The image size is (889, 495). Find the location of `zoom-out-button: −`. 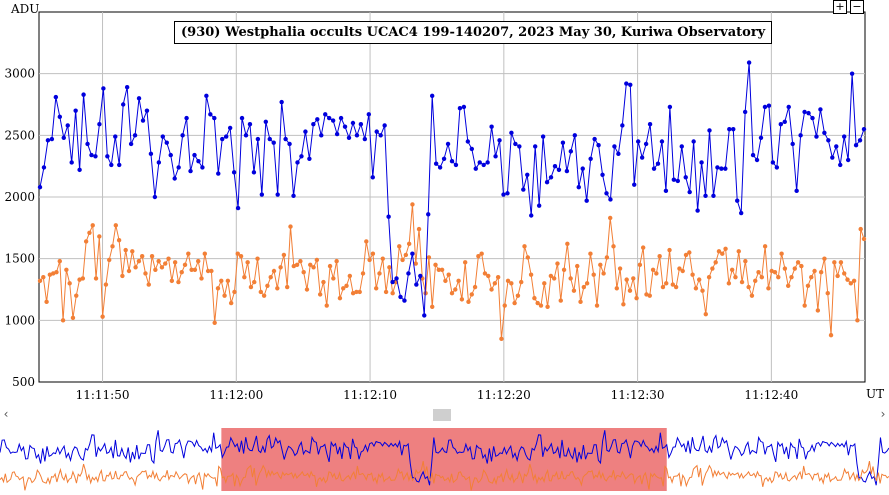

zoom-out-button: − is located at coordinates (857, 7).